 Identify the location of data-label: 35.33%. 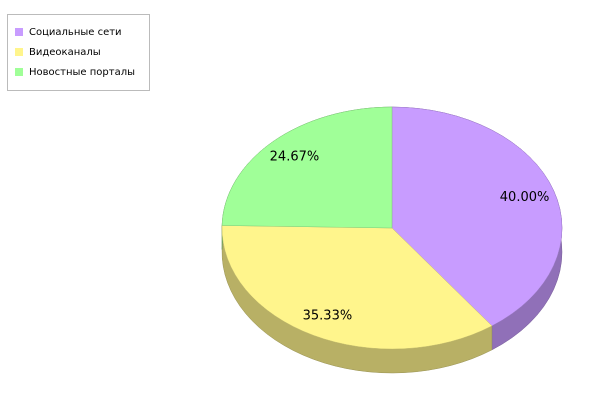
(328, 315).